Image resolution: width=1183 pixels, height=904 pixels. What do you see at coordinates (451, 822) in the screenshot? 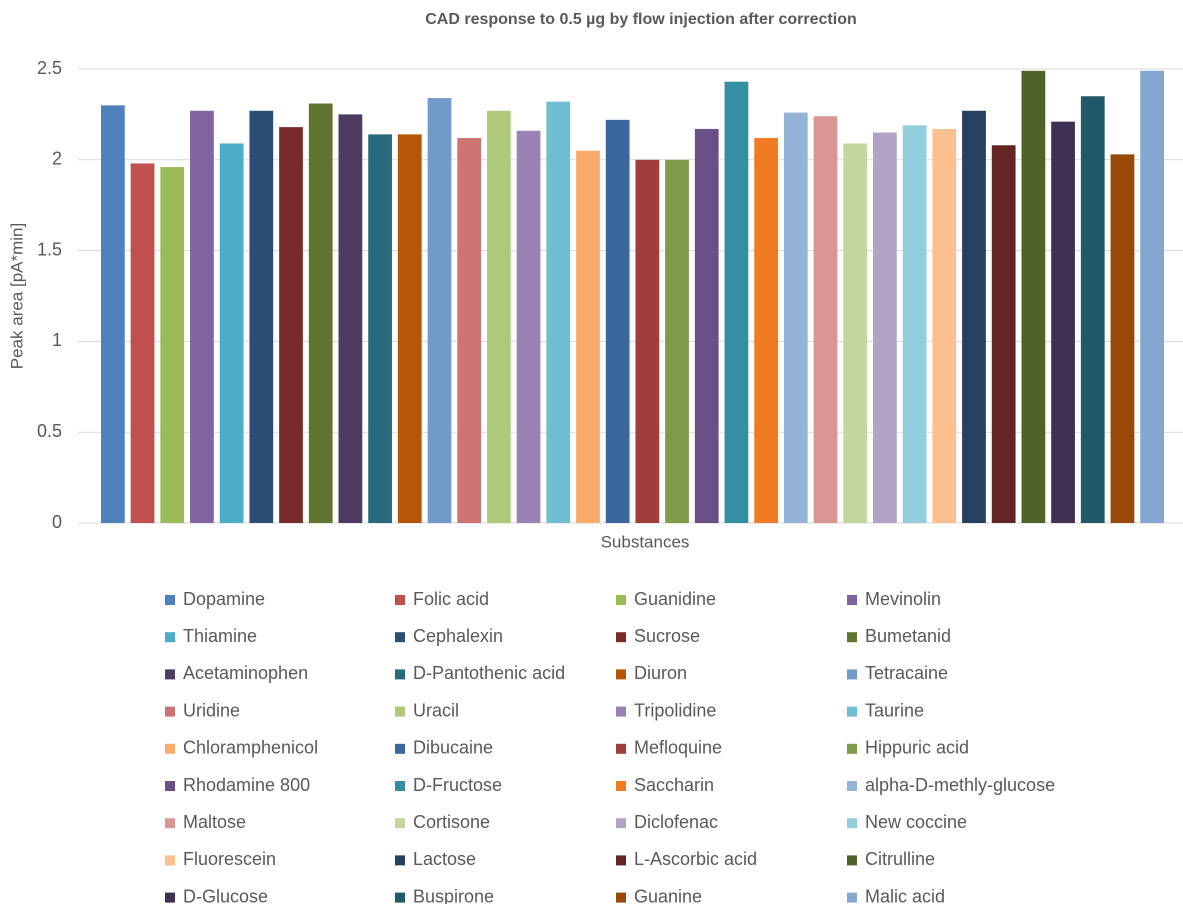
I see `legend-label: Cortisone` at bounding box center [451, 822].